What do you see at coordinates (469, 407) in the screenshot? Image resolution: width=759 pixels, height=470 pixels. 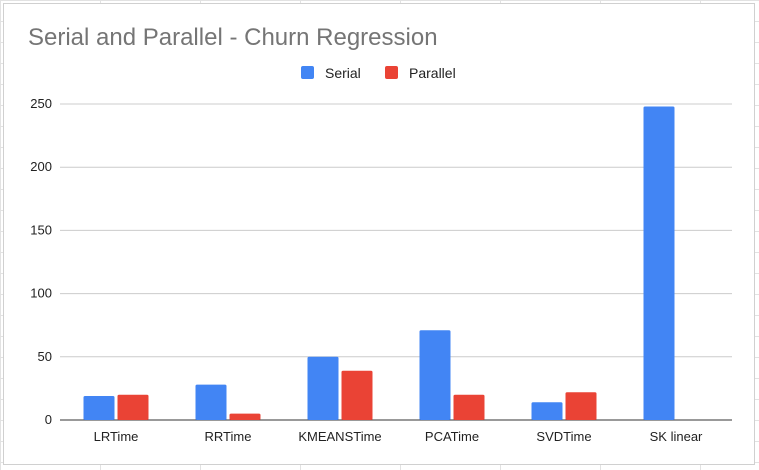 I see `bar-parallel-pcatime` at bounding box center [469, 407].